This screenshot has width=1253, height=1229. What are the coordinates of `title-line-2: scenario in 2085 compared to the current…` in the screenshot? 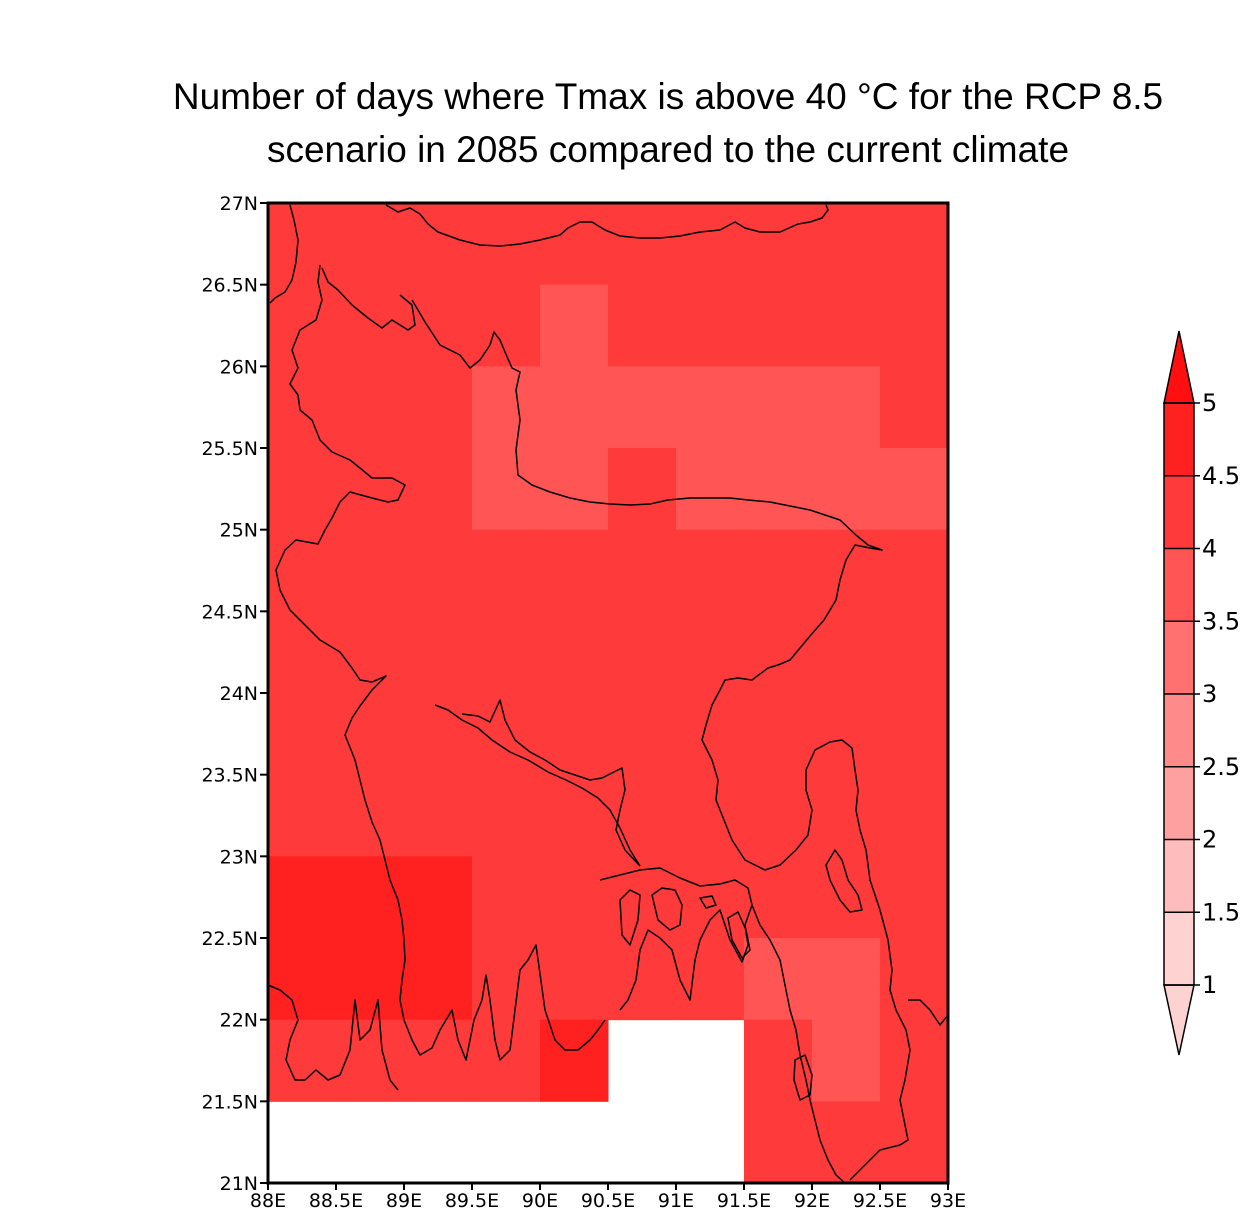 It's located at (668, 149).